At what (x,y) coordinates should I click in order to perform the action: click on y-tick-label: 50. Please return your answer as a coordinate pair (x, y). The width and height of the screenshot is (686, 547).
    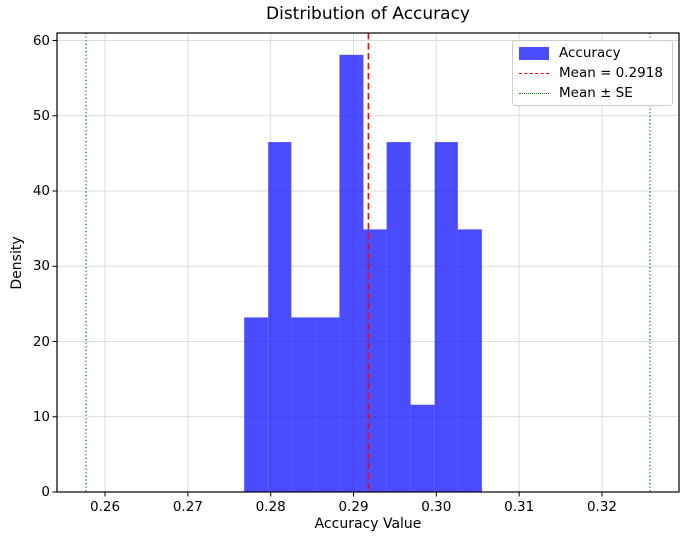
    Looking at the image, I should click on (41, 115).